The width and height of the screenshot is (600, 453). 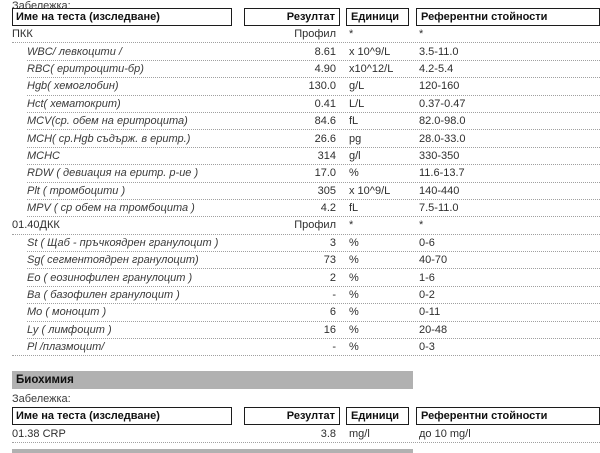 What do you see at coordinates (329, 260) in the screenshot?
I see `result-cell: 73` at bounding box center [329, 260].